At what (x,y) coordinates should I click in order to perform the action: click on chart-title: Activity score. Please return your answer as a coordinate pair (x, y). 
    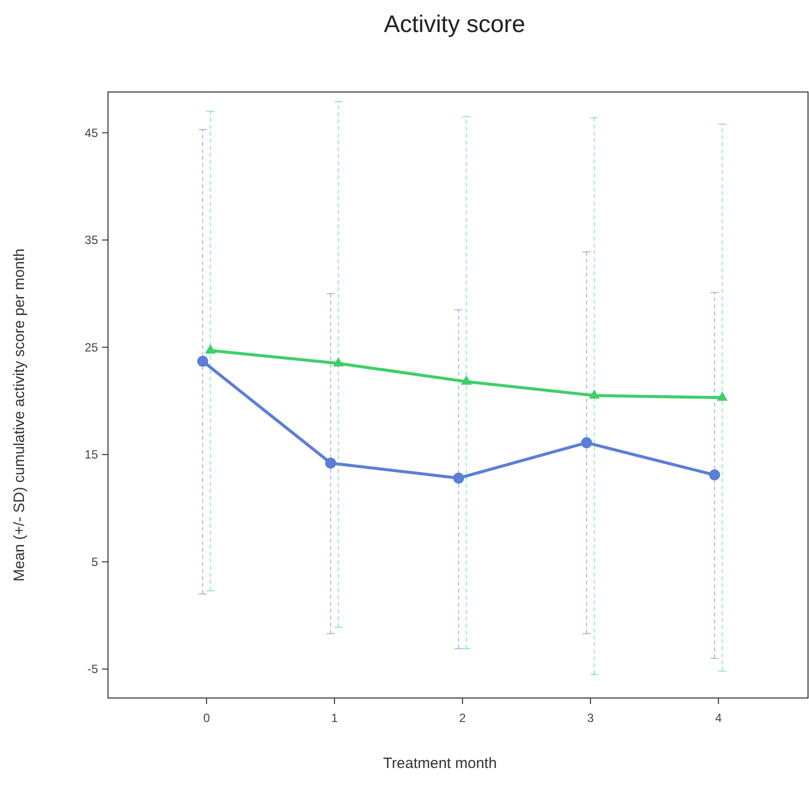
    Looking at the image, I should click on (455, 24).